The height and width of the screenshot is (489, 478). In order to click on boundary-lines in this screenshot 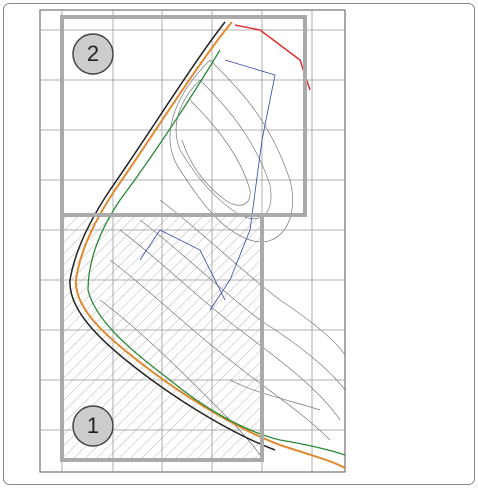, I will do `click(207, 185)`.